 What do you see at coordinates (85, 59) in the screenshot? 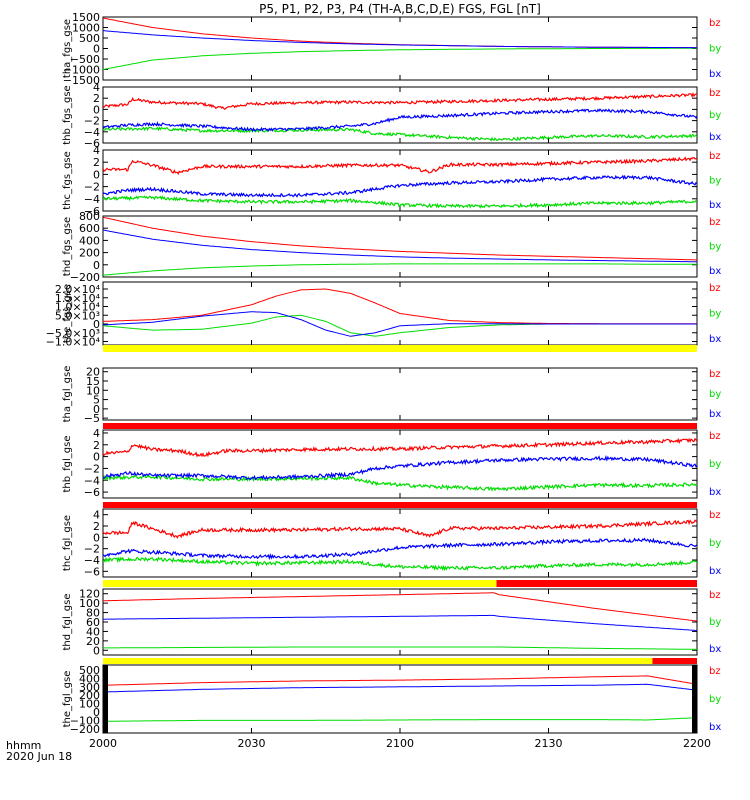
I see `y-tick-label: −500` at bounding box center [85, 59].